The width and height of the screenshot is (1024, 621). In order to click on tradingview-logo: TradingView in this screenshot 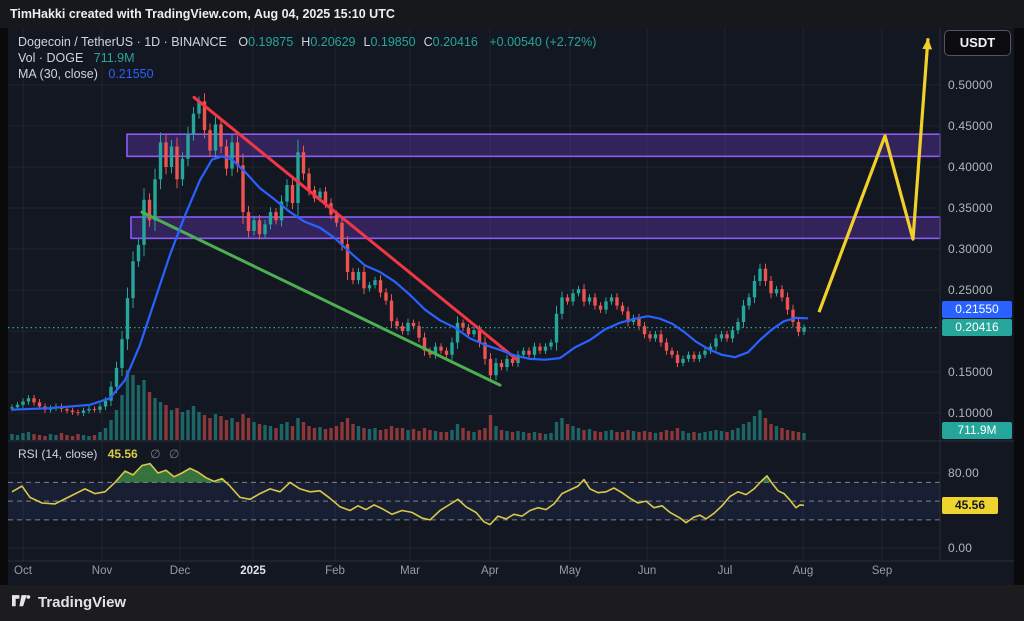, I will do `click(69, 602)`.